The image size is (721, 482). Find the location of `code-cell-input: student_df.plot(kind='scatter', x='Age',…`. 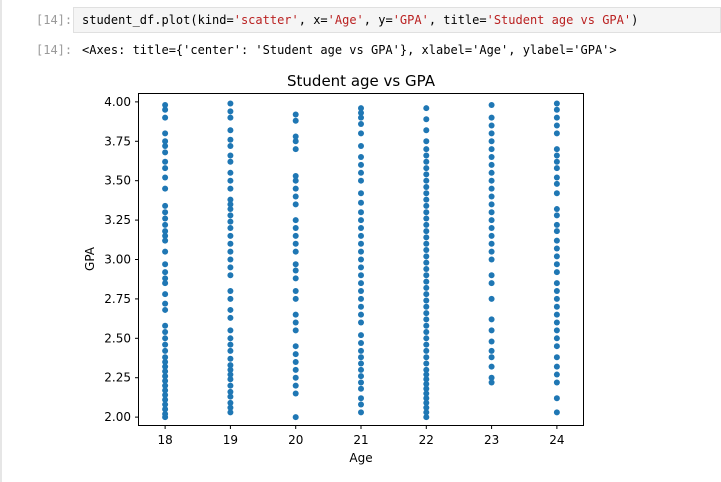

code-cell-input: student_df.plot(kind='scatter', x='Age',… is located at coordinates (397, 20).